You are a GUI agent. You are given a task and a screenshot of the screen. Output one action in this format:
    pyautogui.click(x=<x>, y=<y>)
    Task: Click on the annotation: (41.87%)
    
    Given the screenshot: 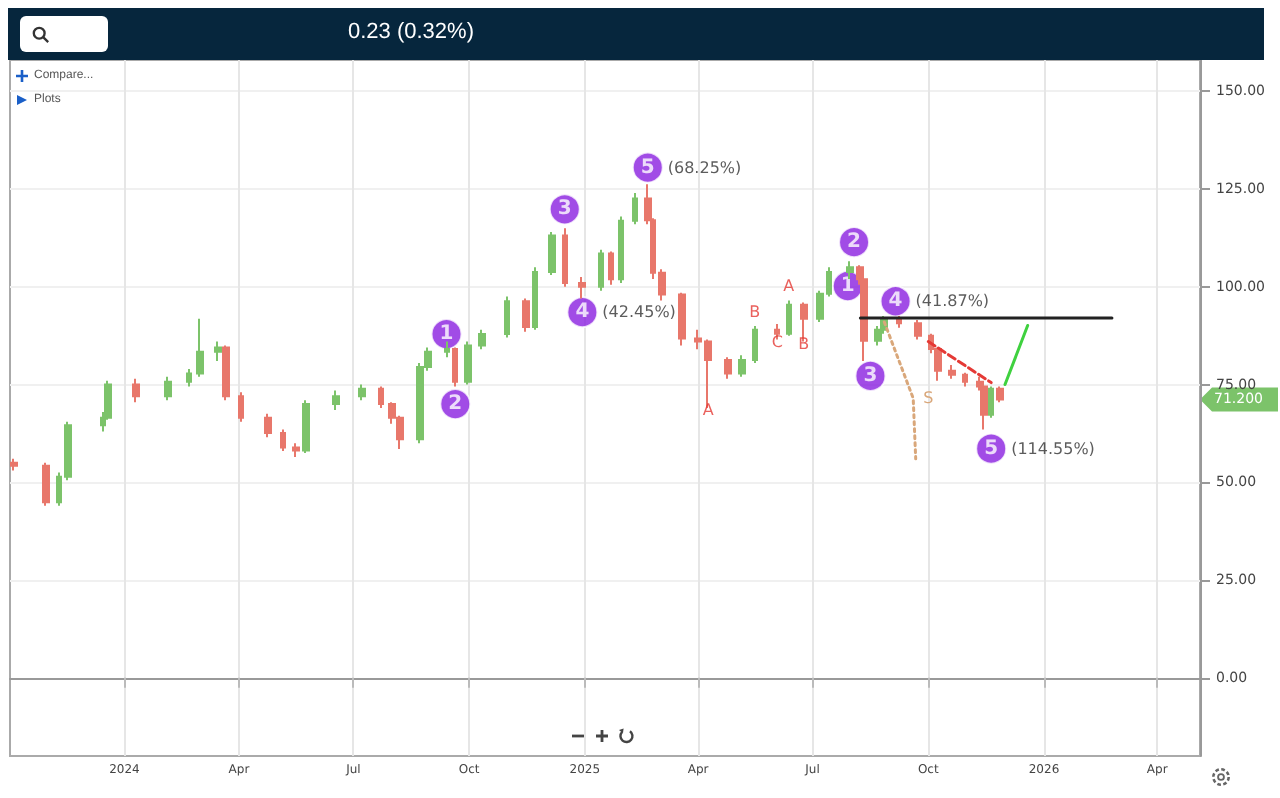 What is the action you would take?
    pyautogui.click(x=952, y=301)
    